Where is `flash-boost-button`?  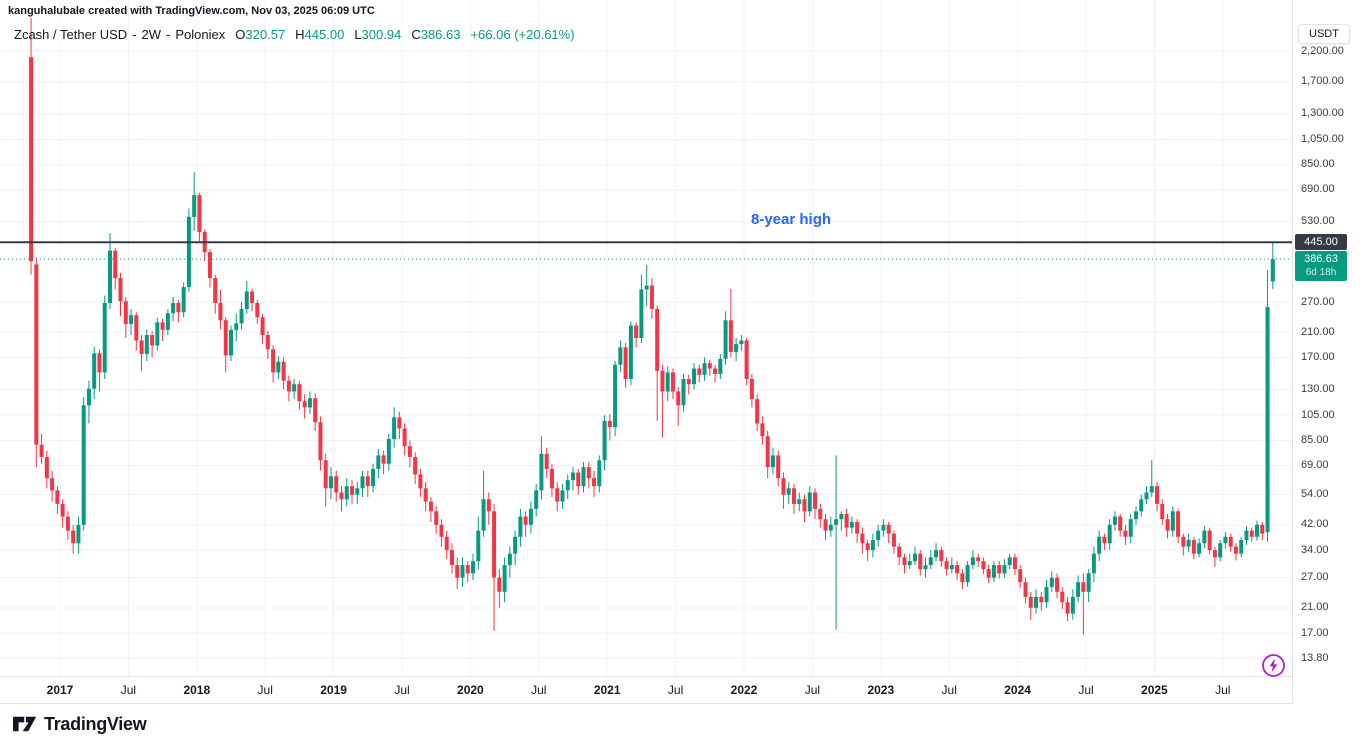
flash-boost-button is located at coordinates (1273, 665).